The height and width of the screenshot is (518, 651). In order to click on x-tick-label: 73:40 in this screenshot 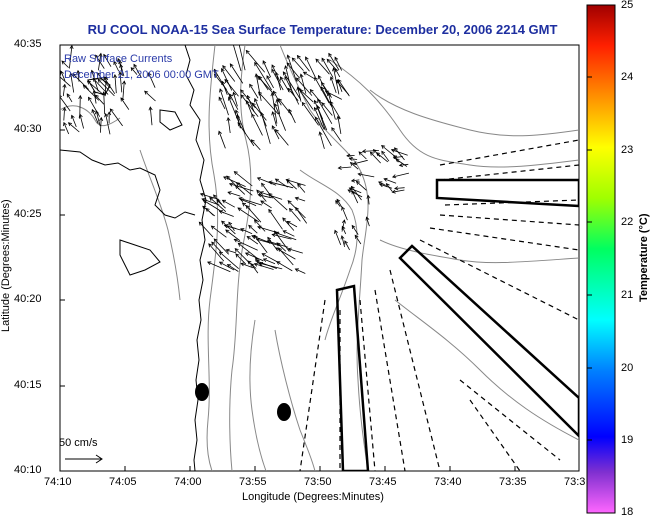, I will do `click(448, 482)`.